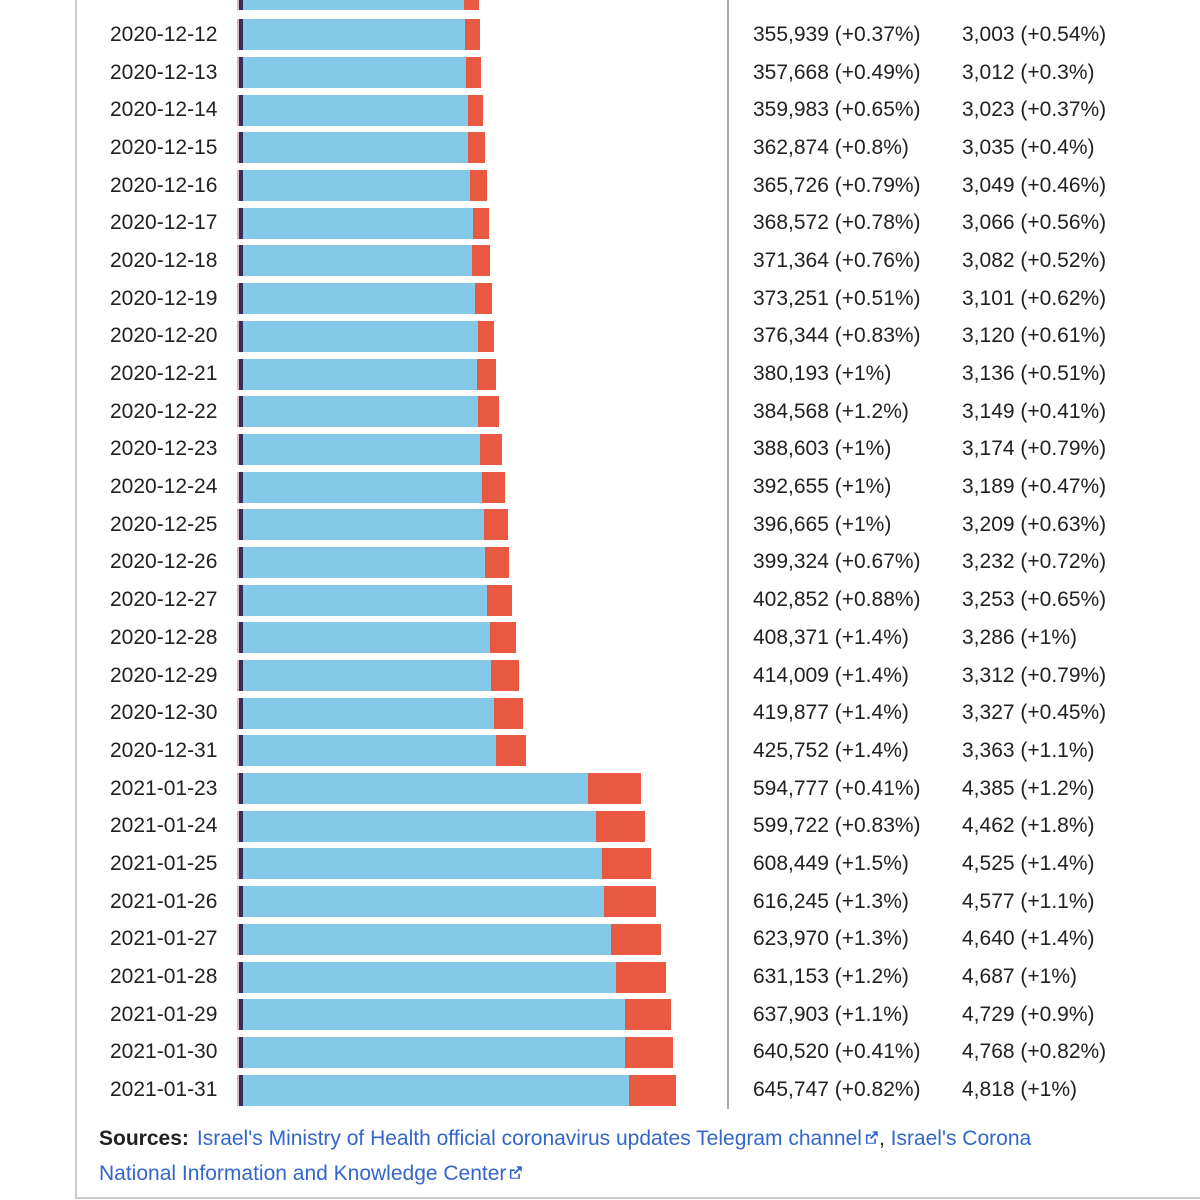  Describe the element at coordinates (837, 600) in the screenshot. I see `cases-value: 402,852 (+0.88%)` at that location.